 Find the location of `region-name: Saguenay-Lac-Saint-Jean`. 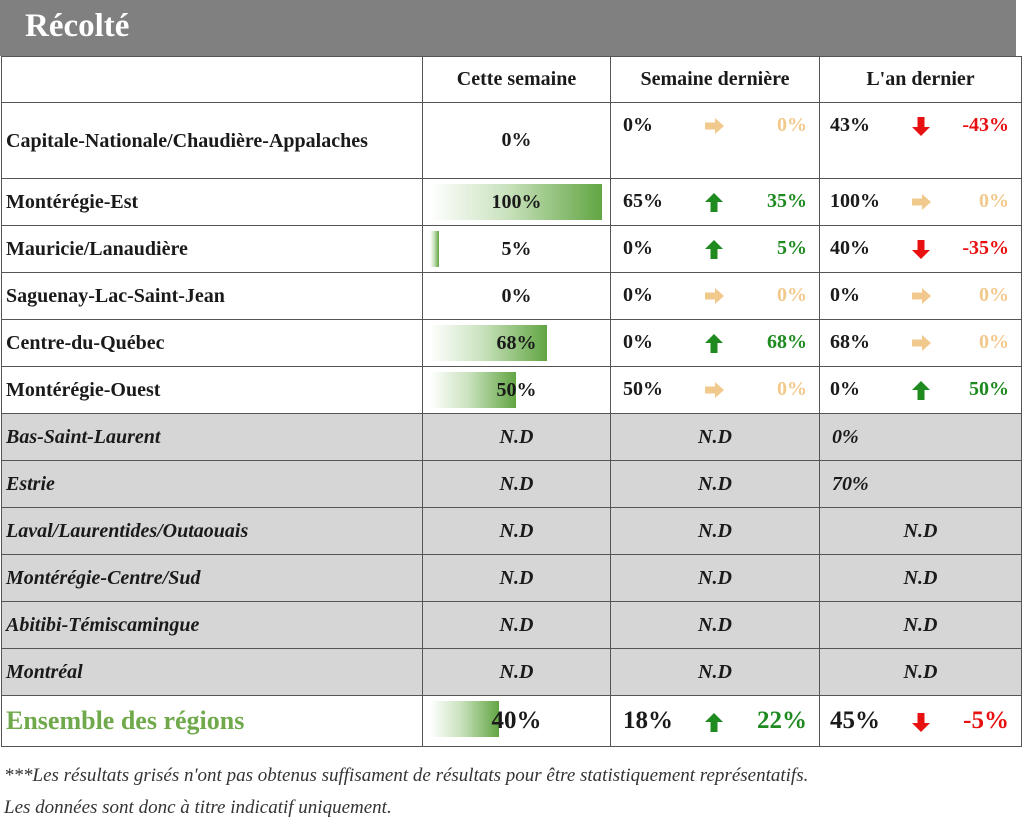

region-name: Saguenay-Lac-Saint-Jean is located at coordinates (212, 296).